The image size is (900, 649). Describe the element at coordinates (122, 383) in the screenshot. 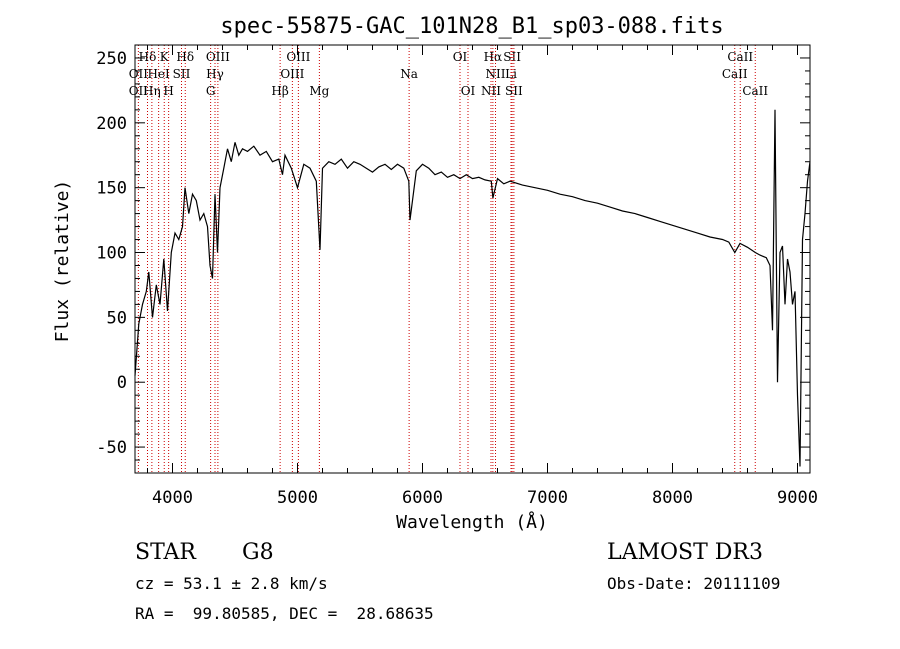

I see `y-tick-label: 0` at that location.